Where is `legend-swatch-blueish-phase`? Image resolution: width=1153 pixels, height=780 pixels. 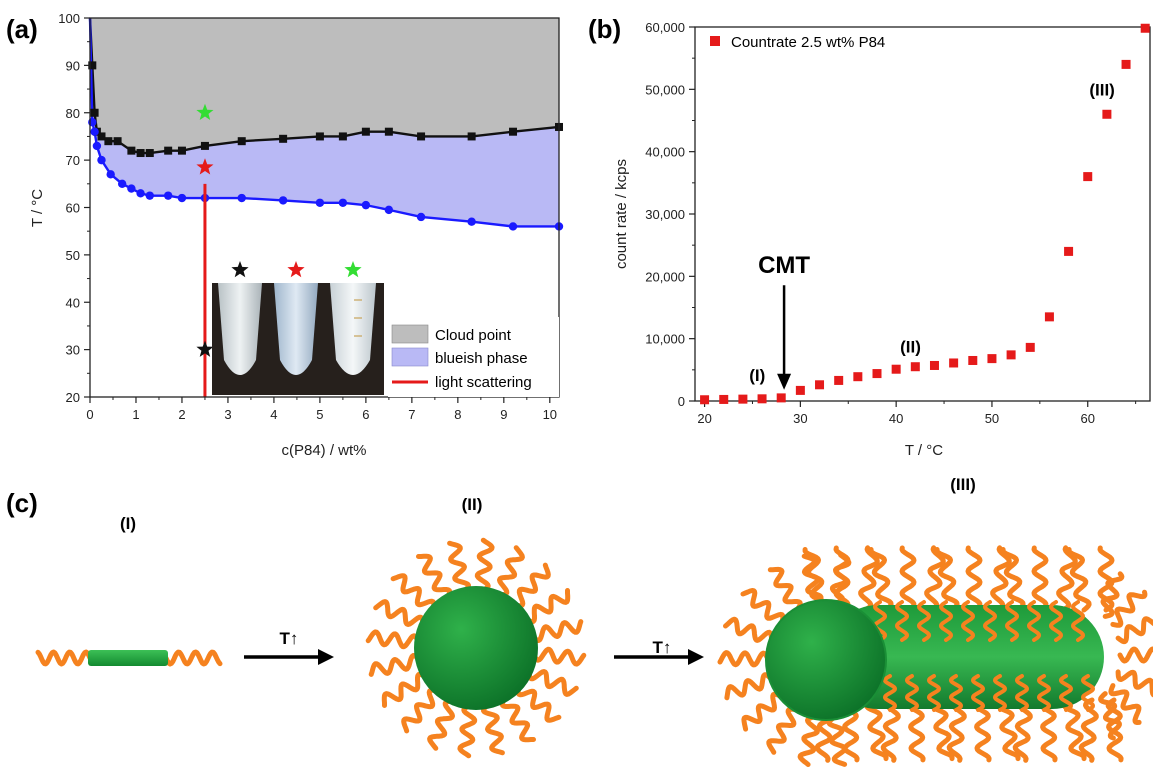 legend-swatch-blueish-phase is located at coordinates (410, 357).